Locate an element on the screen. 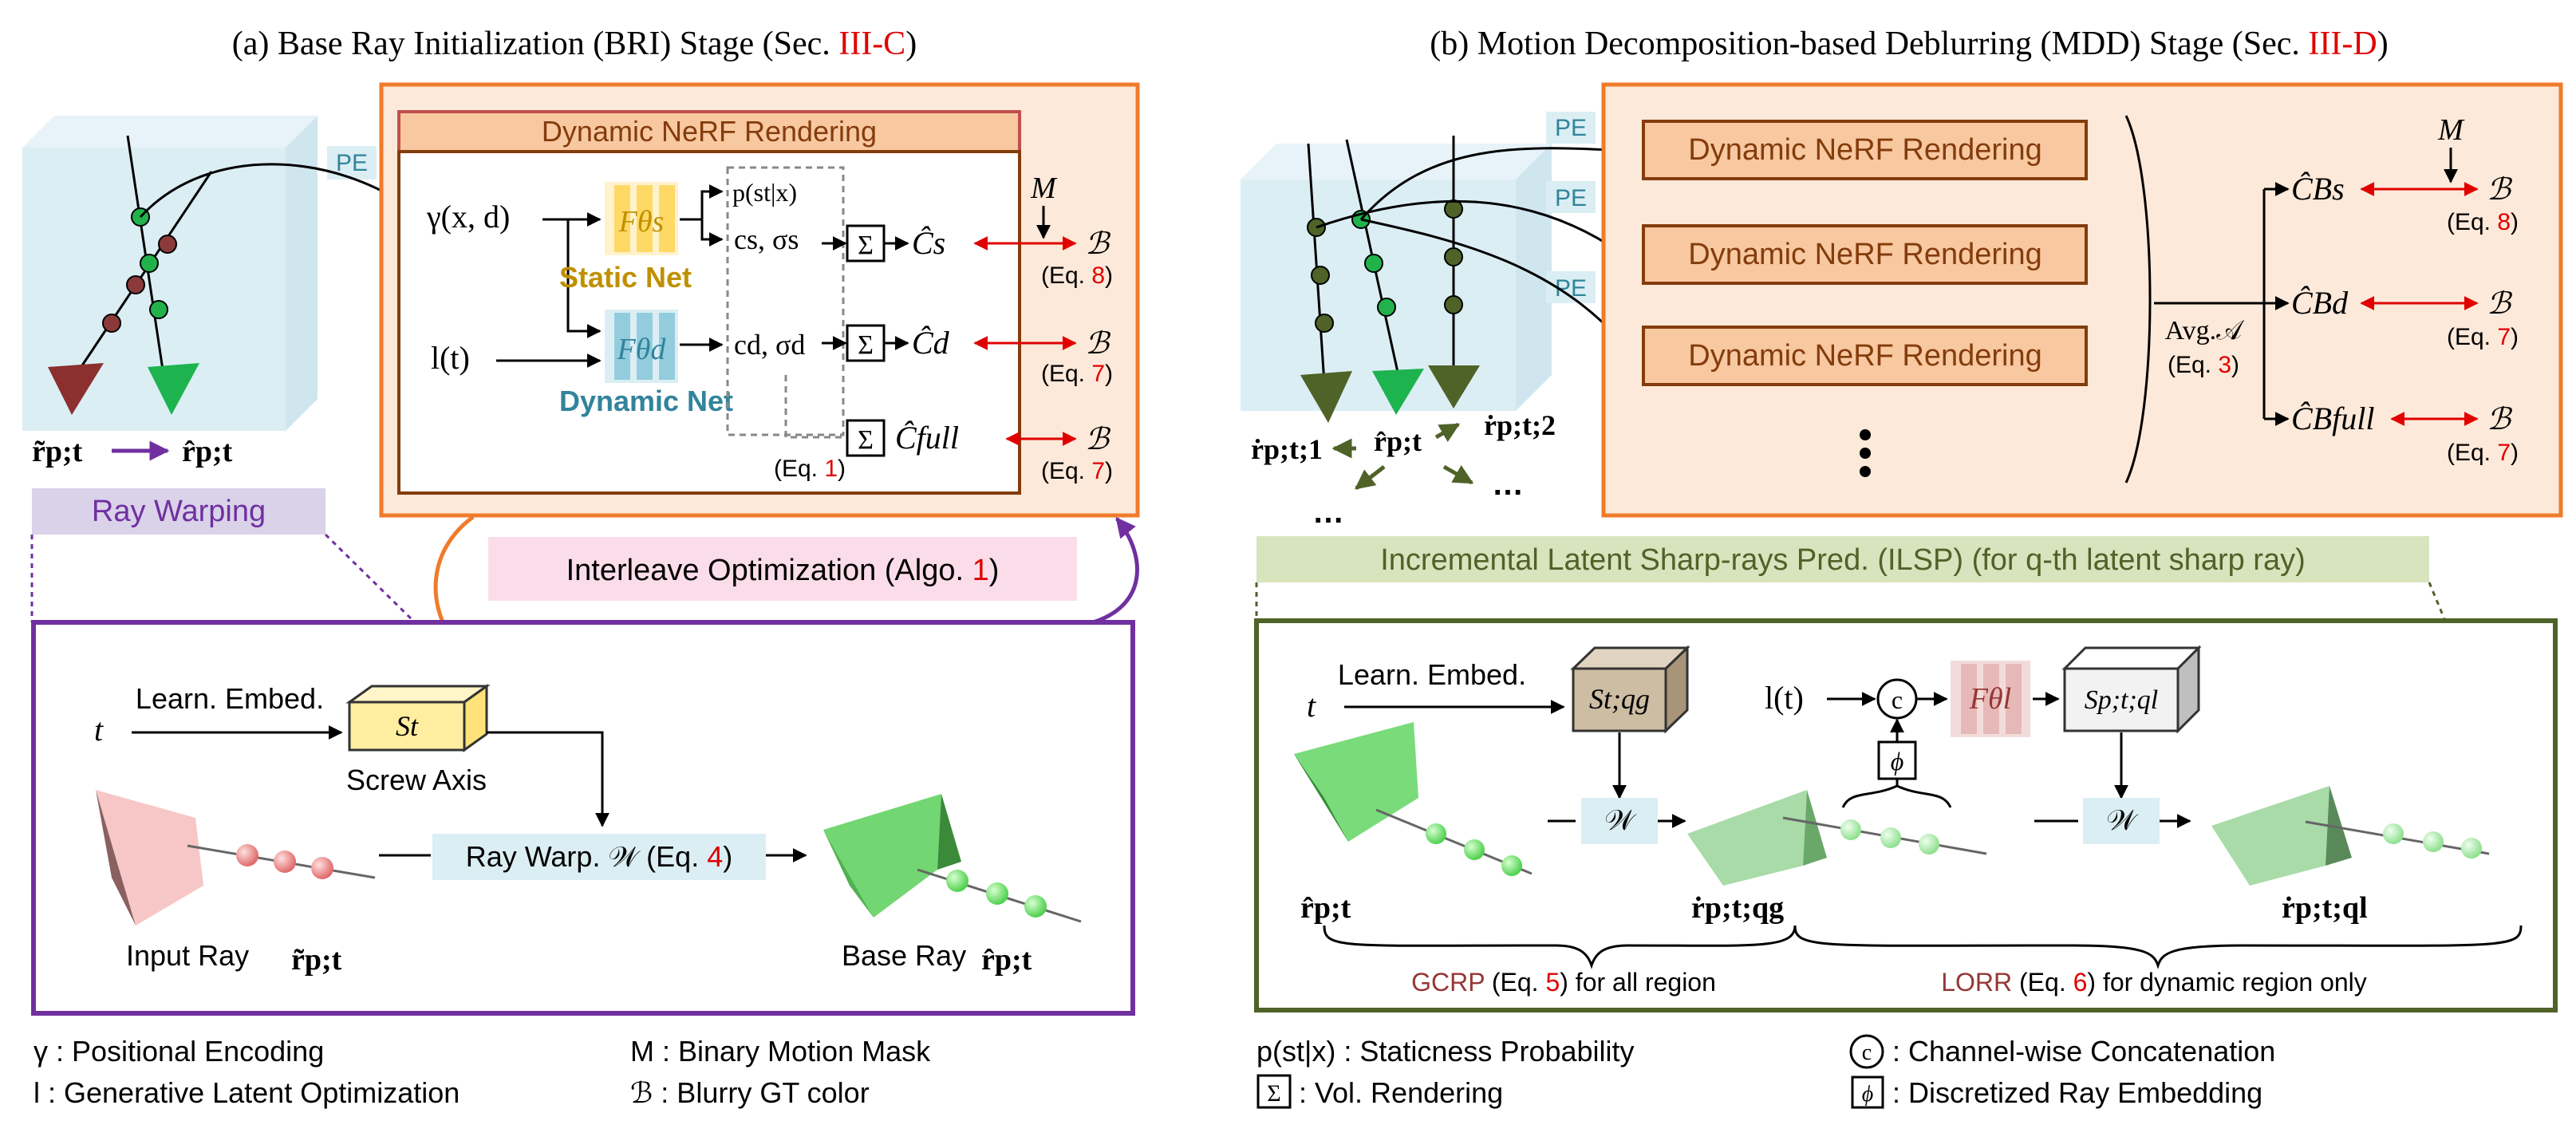  interleave-label: Interleave Optimization (Algo. 1) is located at coordinates (783, 570).